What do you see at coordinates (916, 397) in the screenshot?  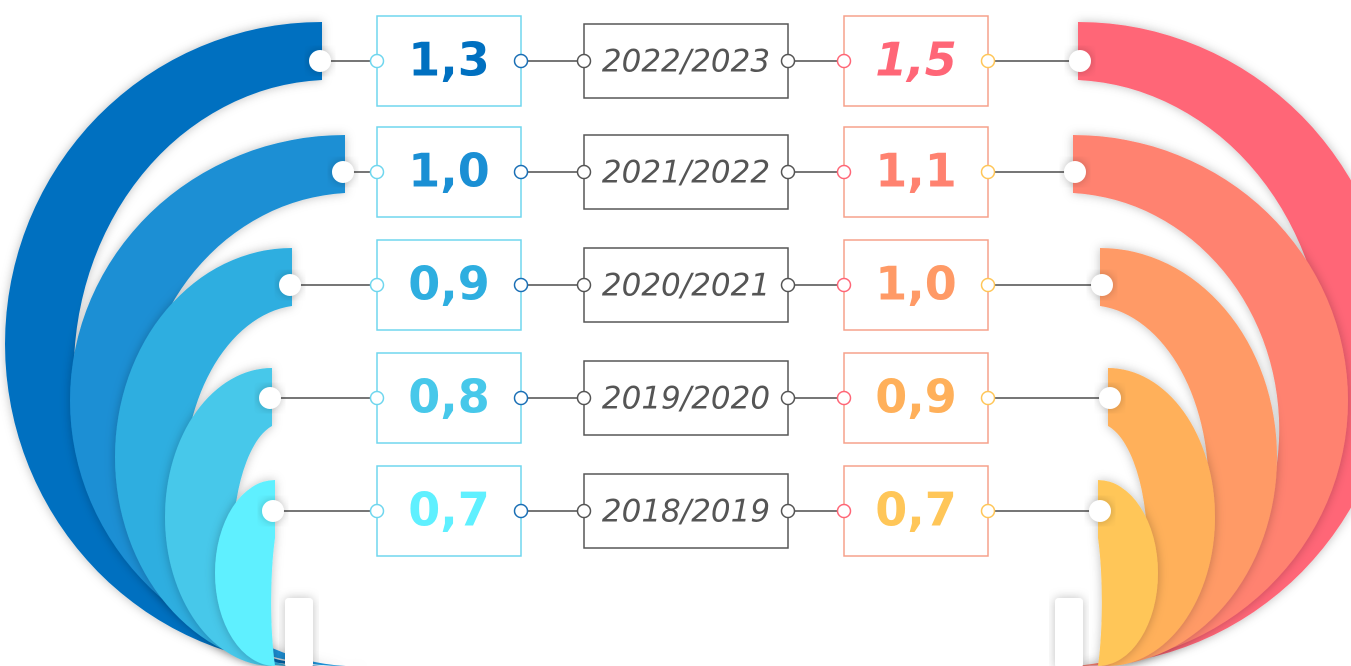 I see `right-value: 0,9` at bounding box center [916, 397].